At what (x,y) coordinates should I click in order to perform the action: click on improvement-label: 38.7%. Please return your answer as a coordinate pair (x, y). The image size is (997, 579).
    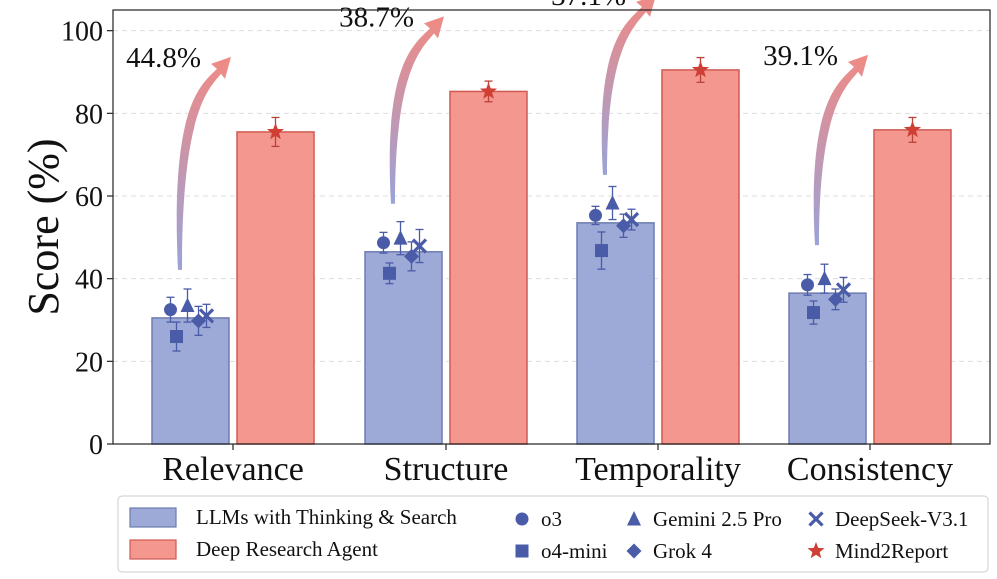
    Looking at the image, I should click on (376, 17).